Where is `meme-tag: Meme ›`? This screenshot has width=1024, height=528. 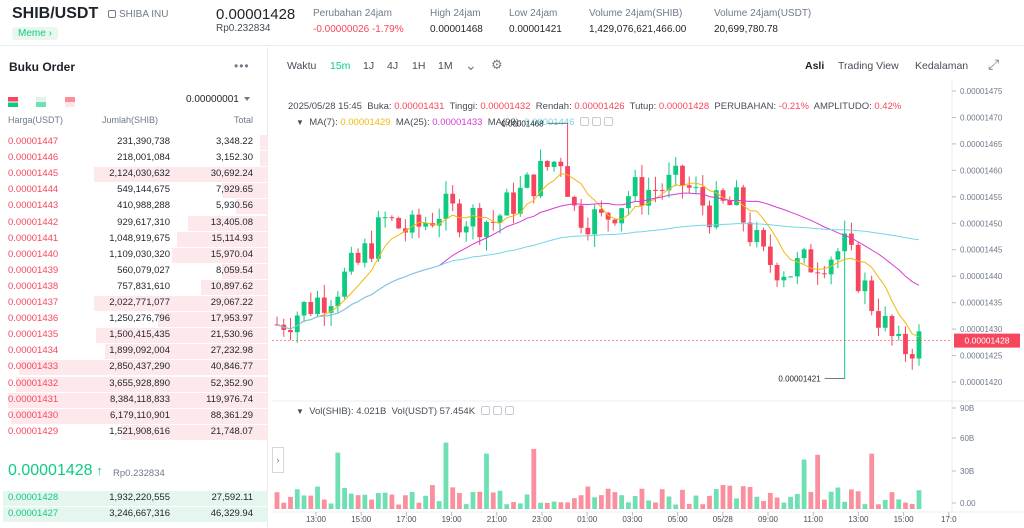
meme-tag: Meme › is located at coordinates (35, 33).